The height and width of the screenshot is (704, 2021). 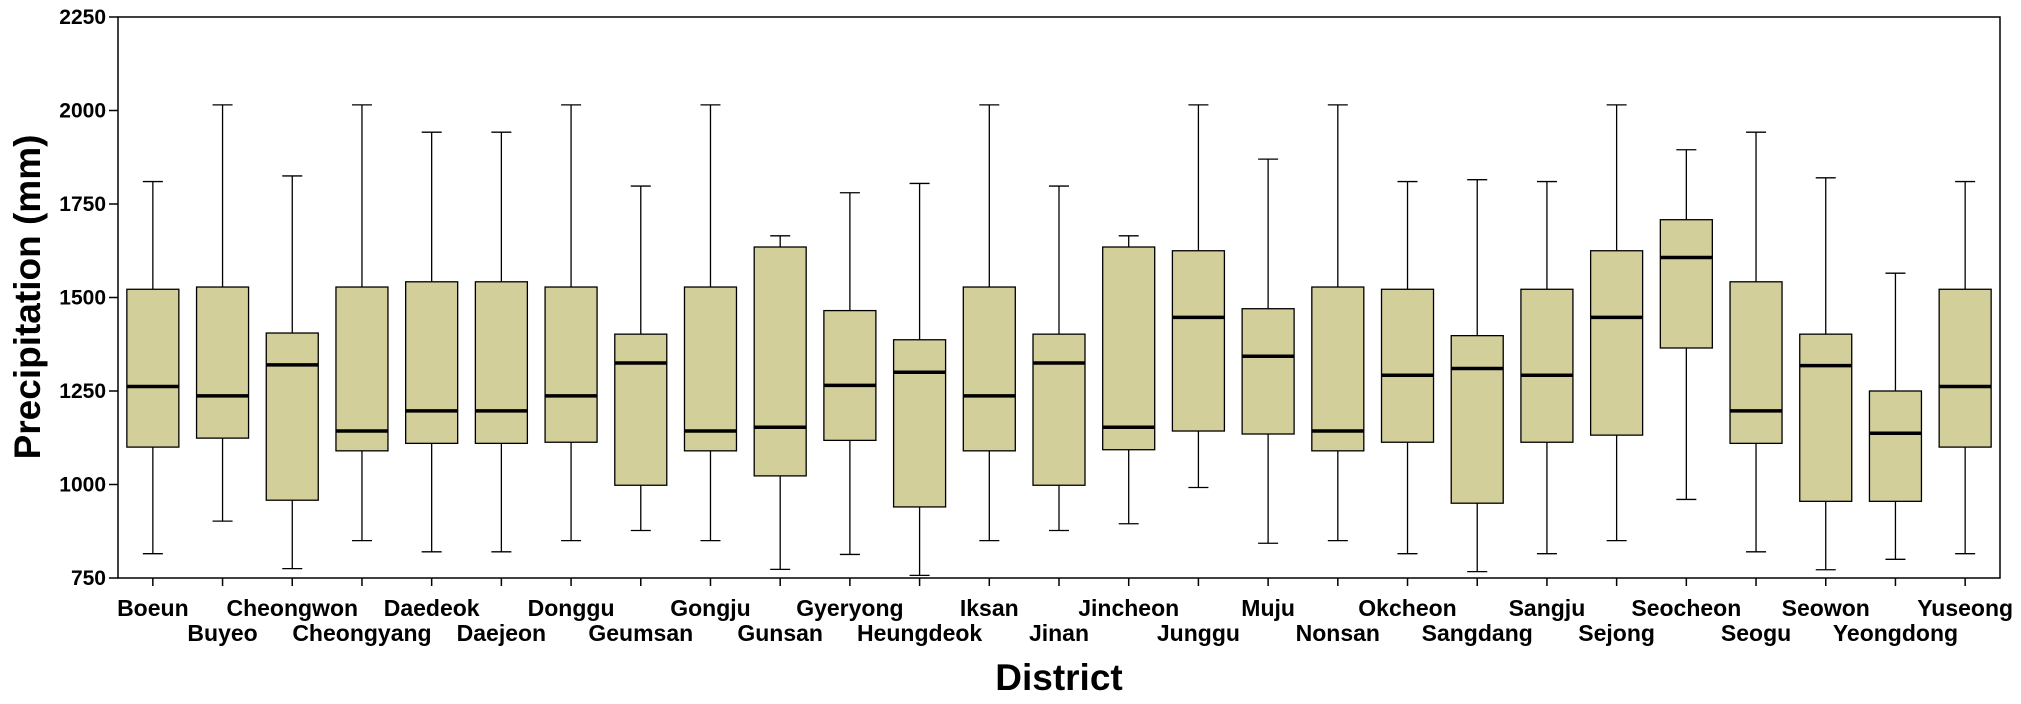 I want to click on x-category-label: Seocheon, so click(x=1686, y=608).